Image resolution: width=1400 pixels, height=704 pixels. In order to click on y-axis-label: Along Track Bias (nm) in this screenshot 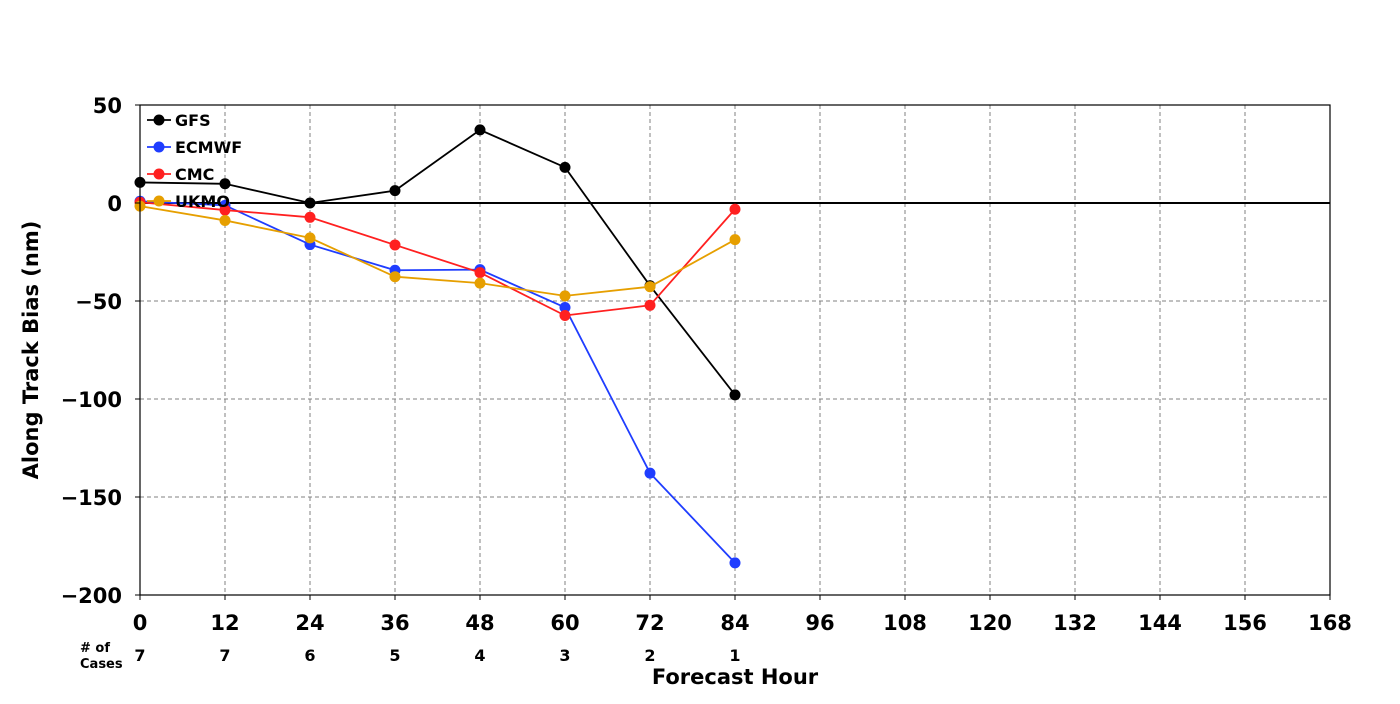, I will do `click(31, 350)`.